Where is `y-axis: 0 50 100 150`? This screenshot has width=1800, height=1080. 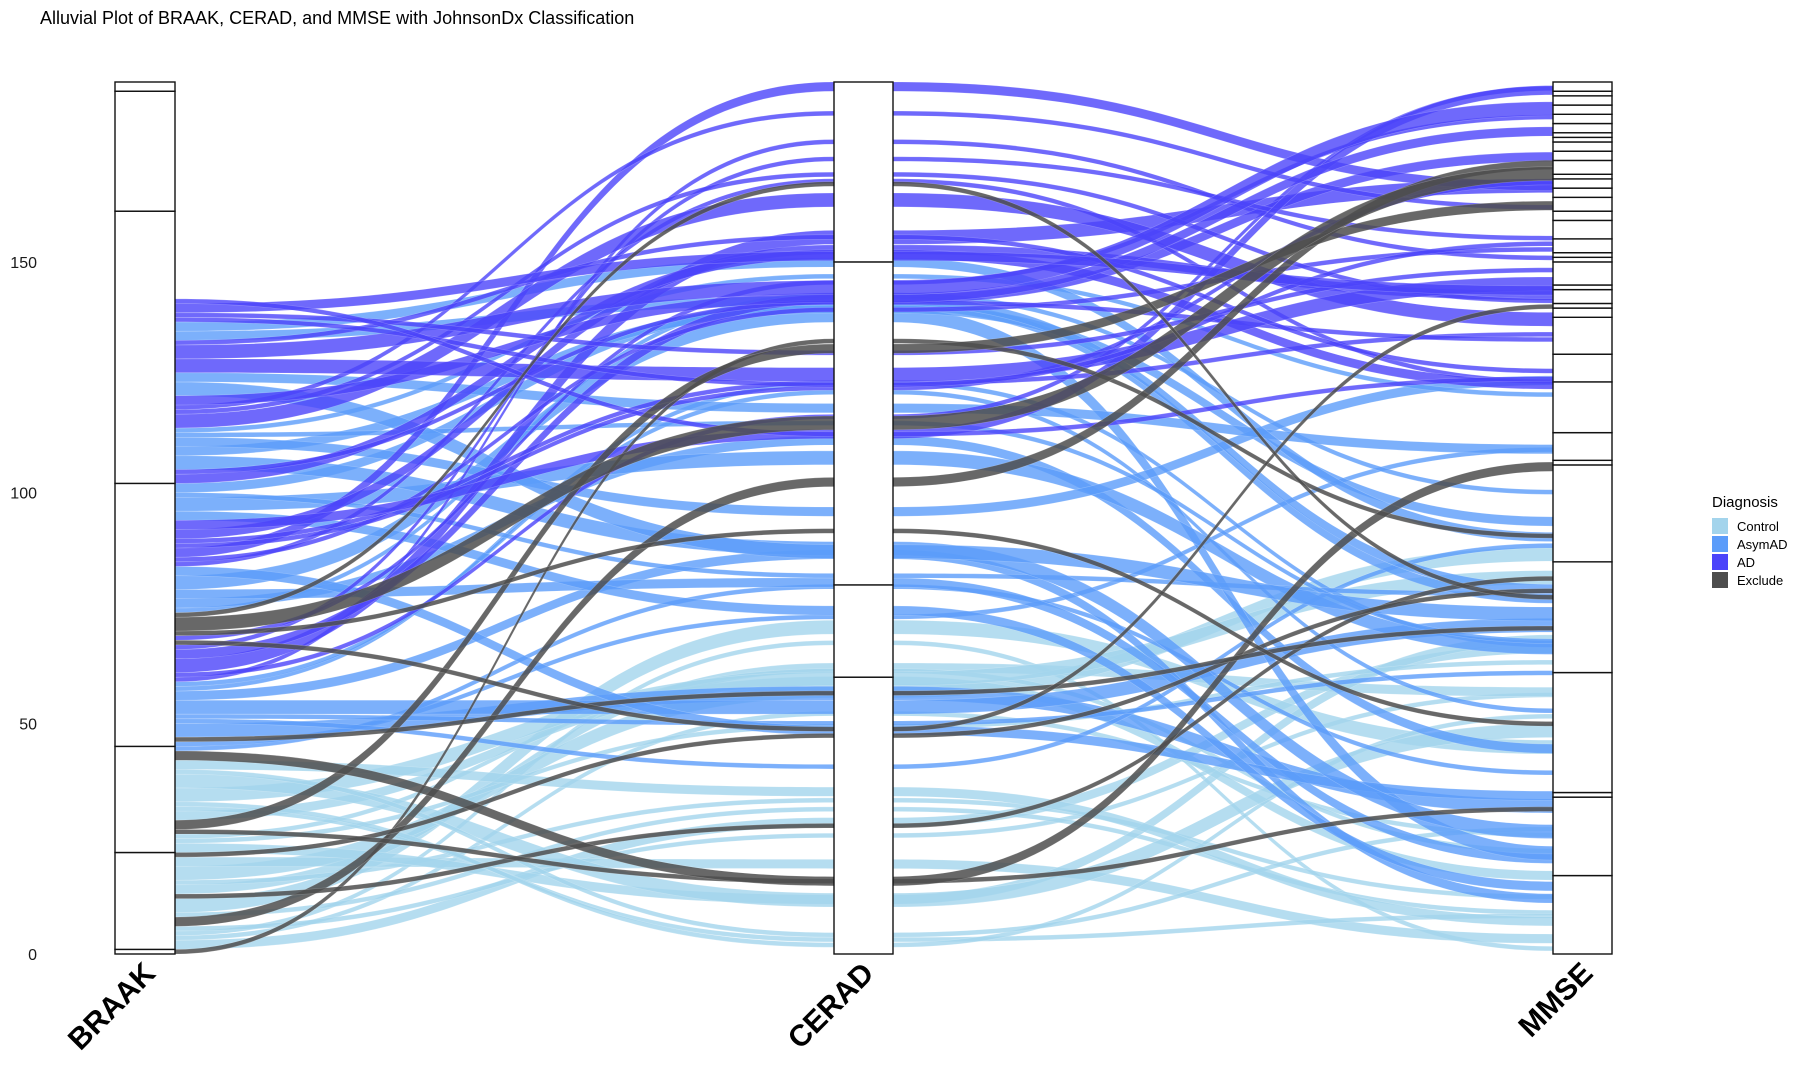 y-axis: 0 50 100 150 is located at coordinates (23, 609).